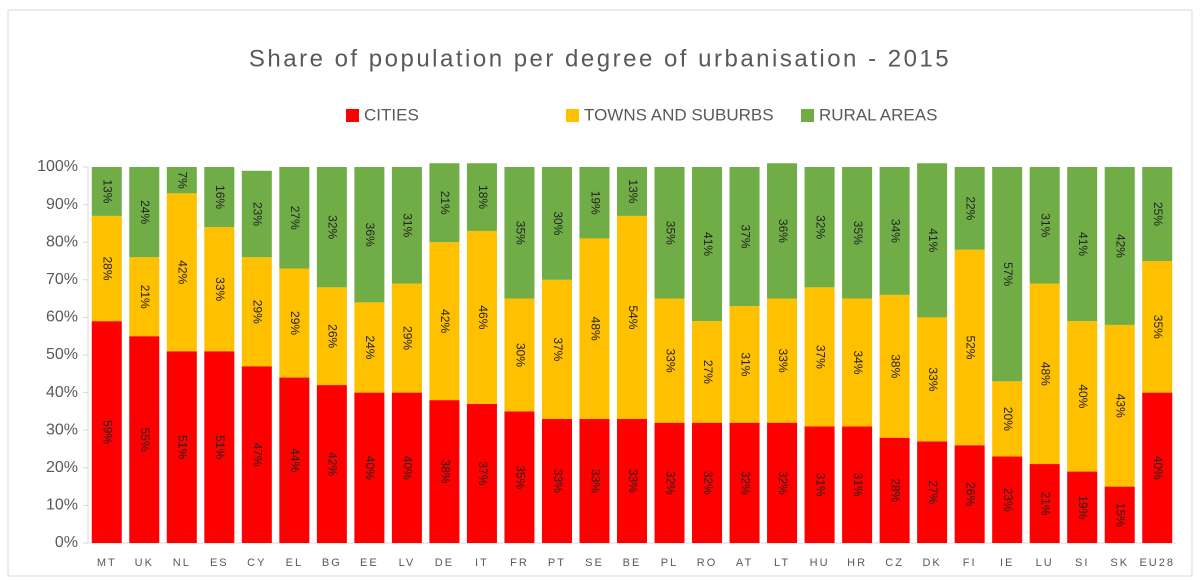 This screenshot has width=1200, height=581. Describe the element at coordinates (62, 354) in the screenshot. I see `y-tick-label: 50%` at that location.